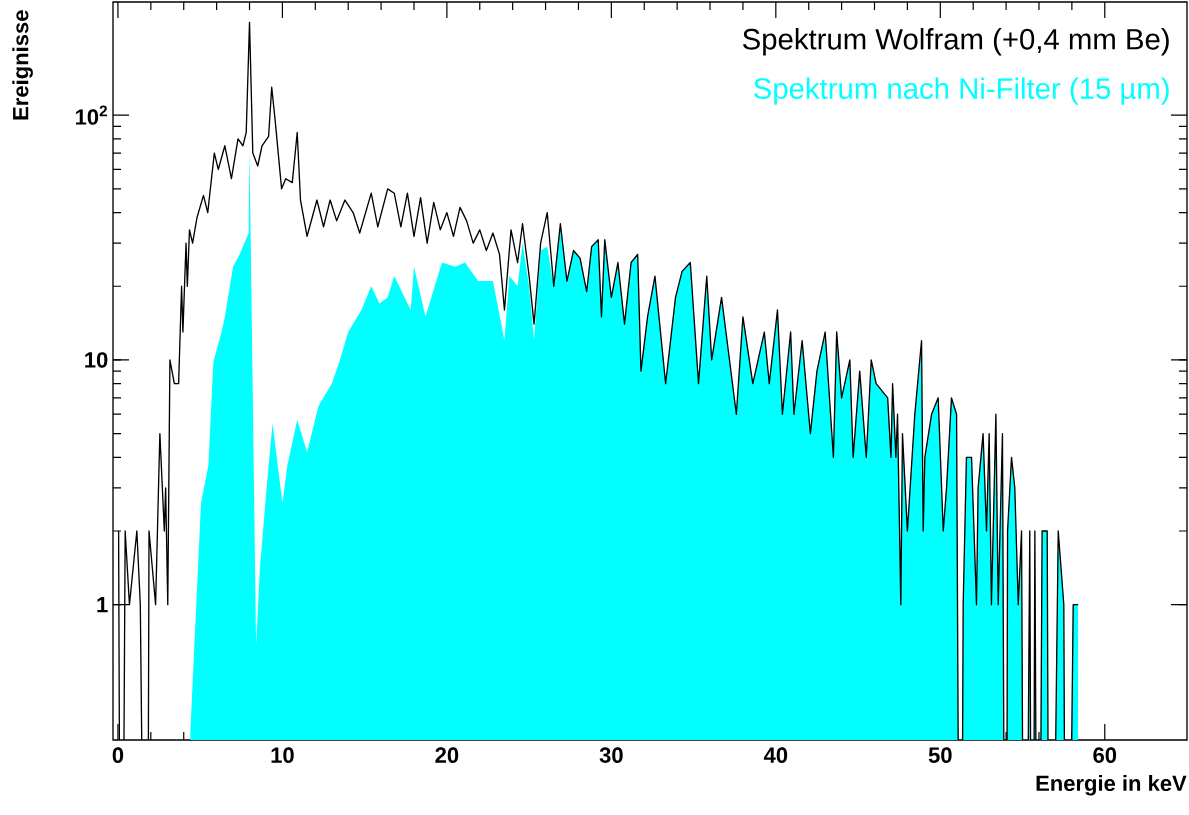  I want to click on x-tick-label: 60, so click(1105, 755).